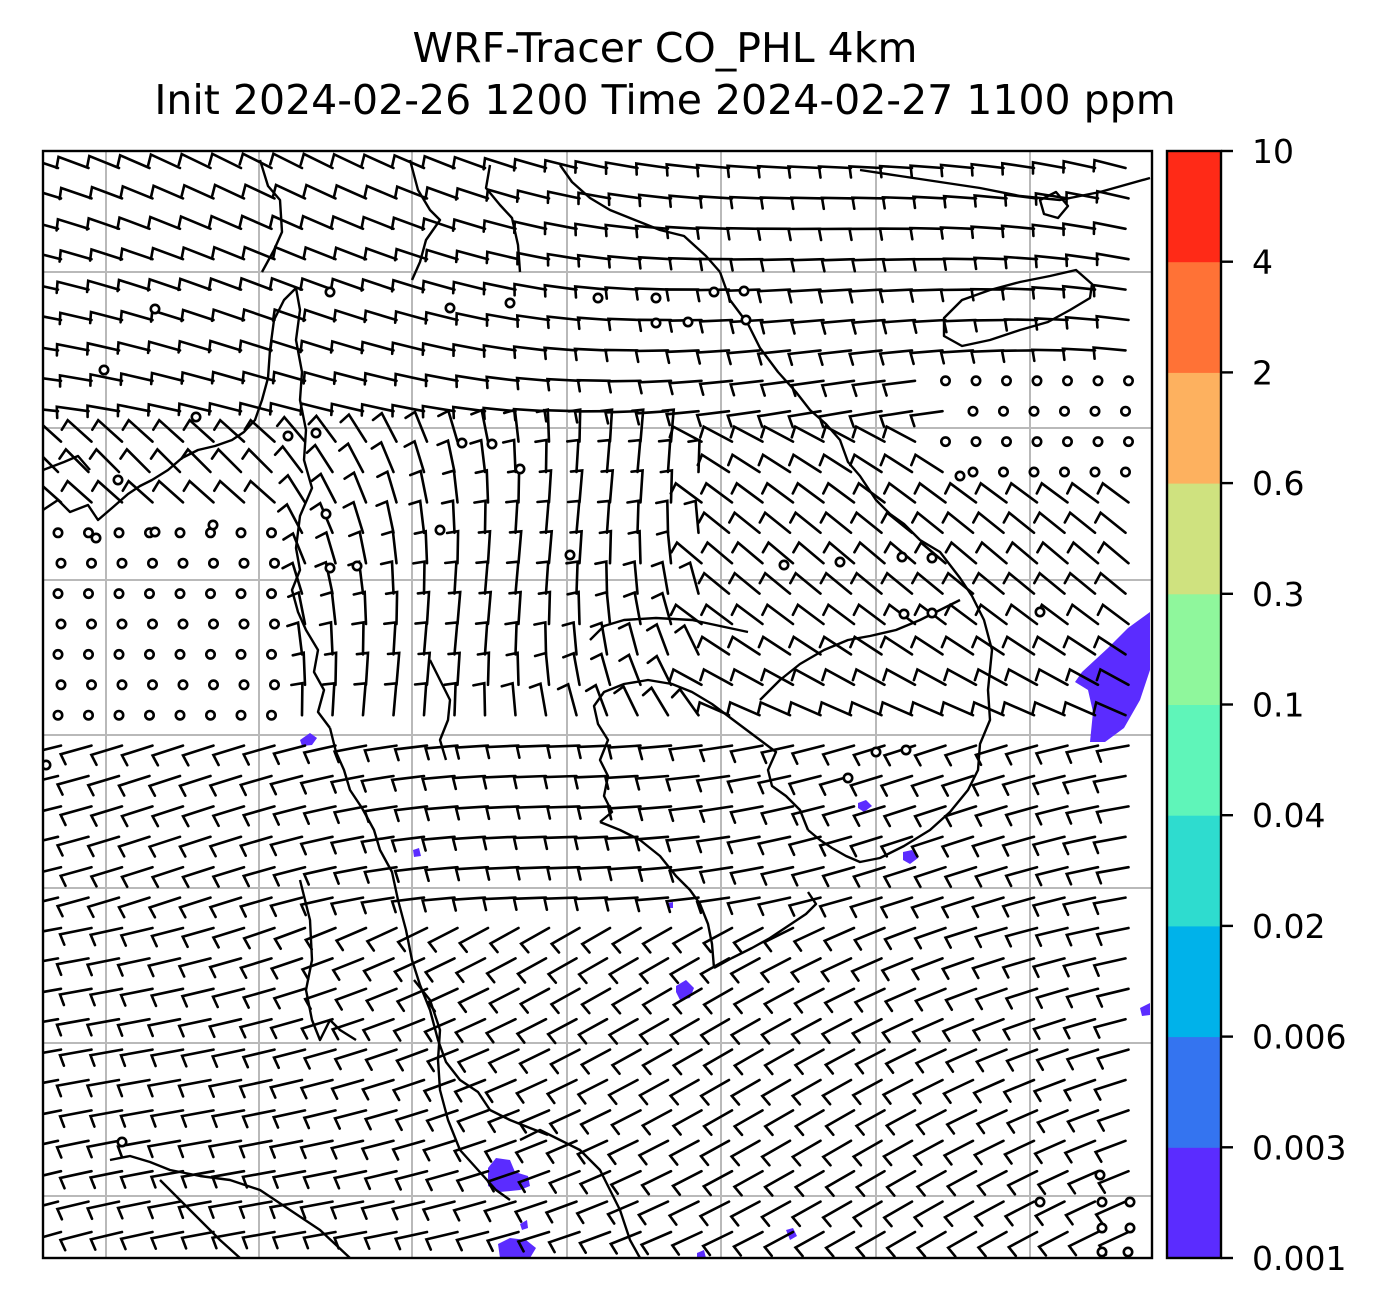  Describe the element at coordinates (1299, 1258) in the screenshot. I see `colorbar-tick-label: 0.001` at that location.